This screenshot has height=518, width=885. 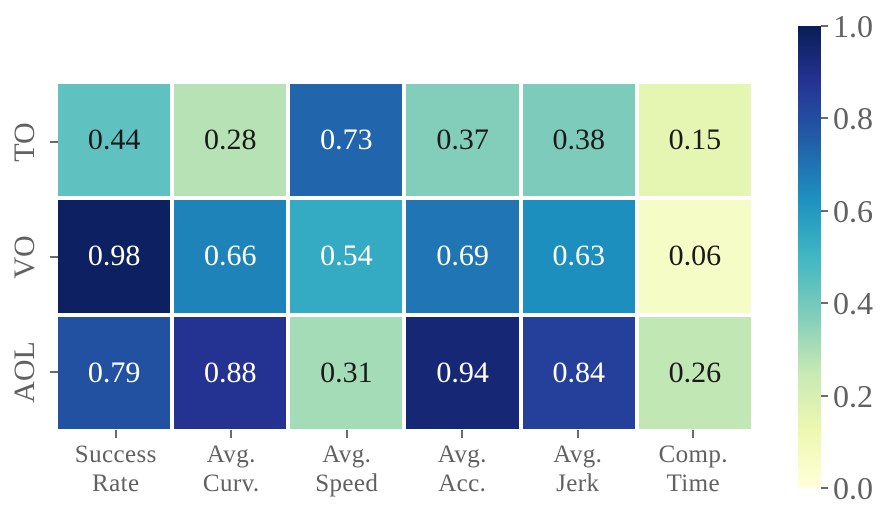 I want to click on heatmap-cell: 0.44, so click(x=114, y=140).